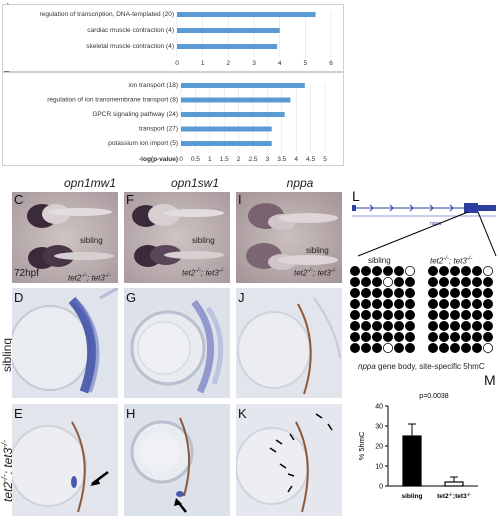 The image size is (500, 524). I want to click on sibling-label-c: sibling, so click(91, 240).